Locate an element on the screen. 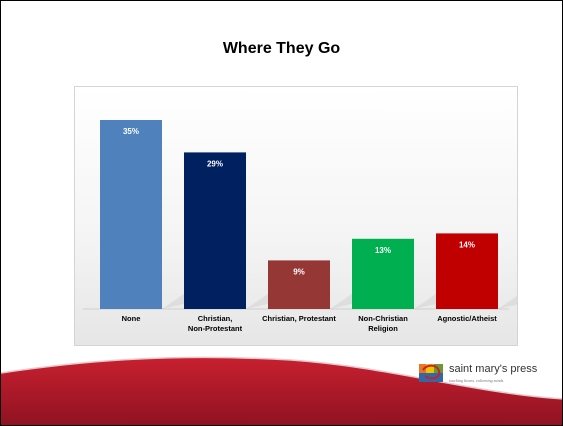  category-tick-label: Non-Protestant is located at coordinates (215, 328).